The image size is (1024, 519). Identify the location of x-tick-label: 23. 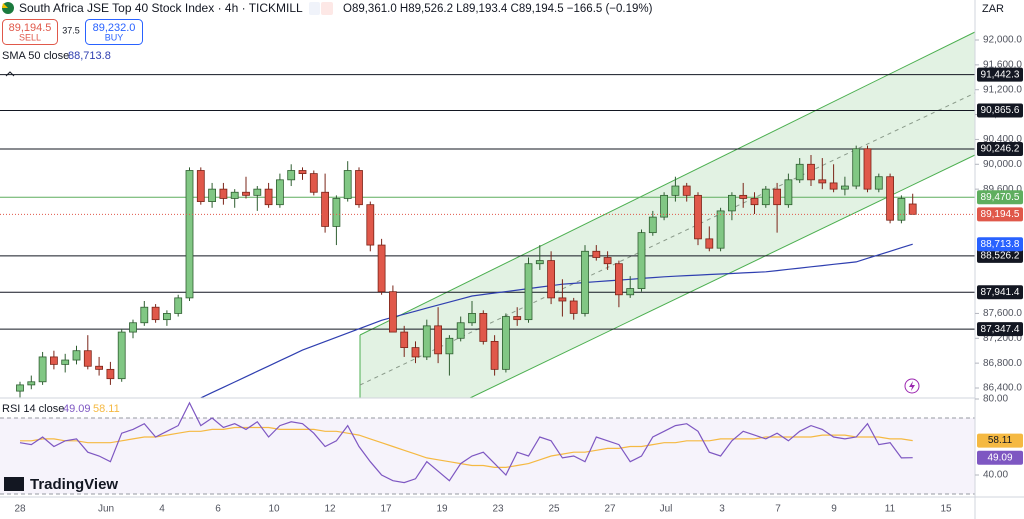
(498, 509).